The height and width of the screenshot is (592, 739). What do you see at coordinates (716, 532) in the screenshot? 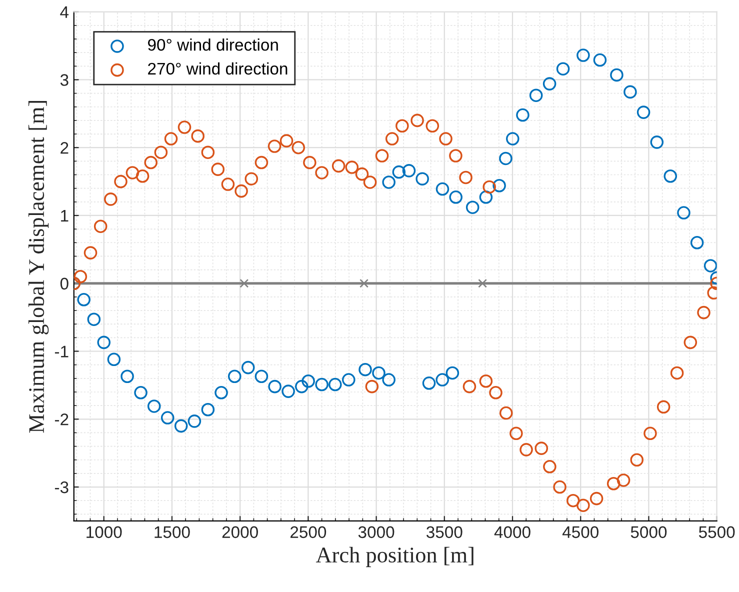
I see `x-tick-label: 5500` at bounding box center [716, 532].